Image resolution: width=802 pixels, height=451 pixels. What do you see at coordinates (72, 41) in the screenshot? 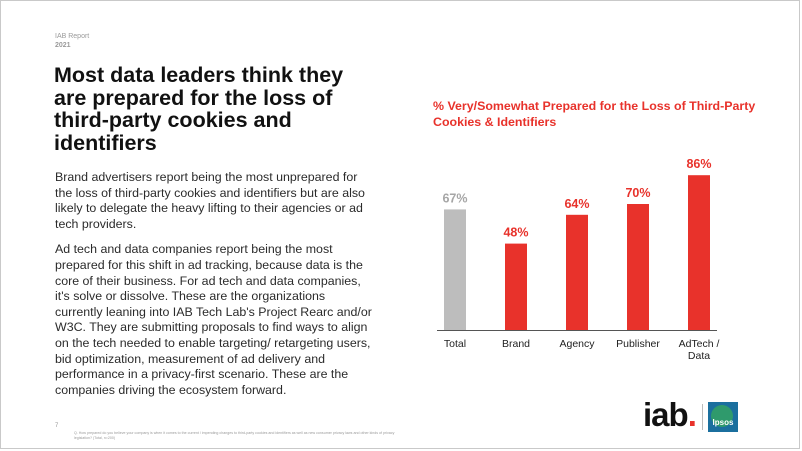
I see `report-meta: IAB Report 2021` at bounding box center [72, 41].